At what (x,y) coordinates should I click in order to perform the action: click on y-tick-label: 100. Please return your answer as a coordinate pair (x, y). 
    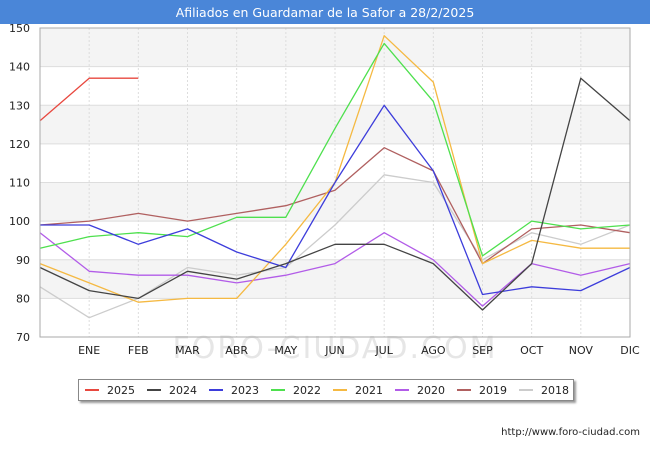
    Looking at the image, I should click on (19, 221).